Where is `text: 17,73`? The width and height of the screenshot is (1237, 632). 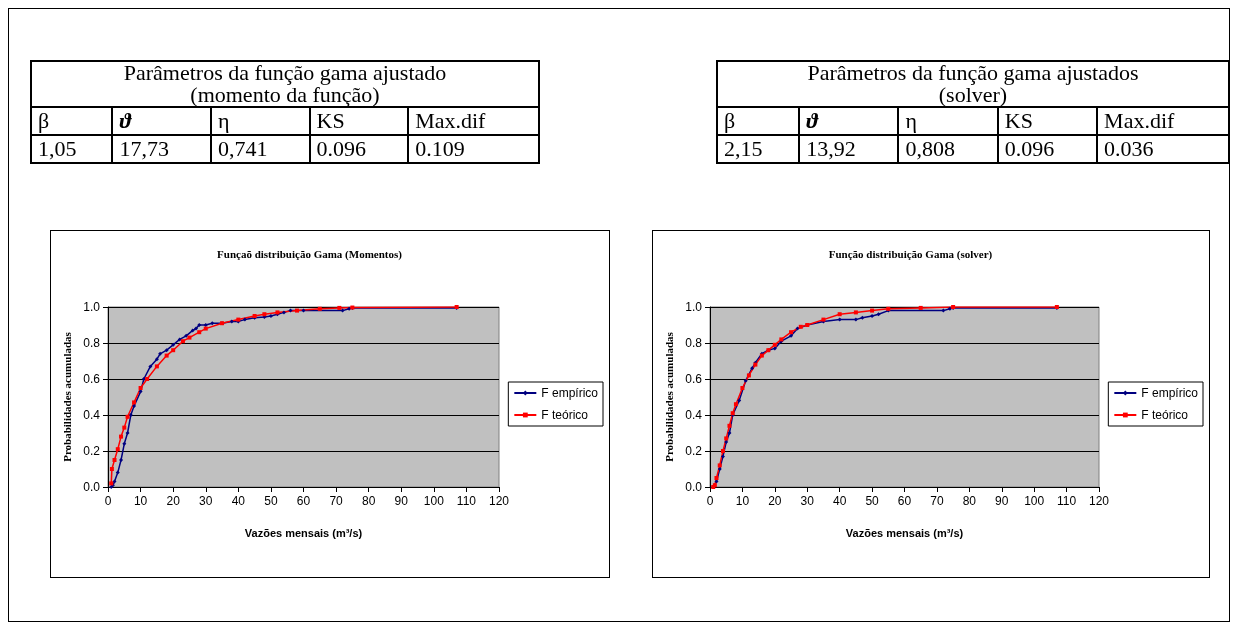 text: 17,73 is located at coordinates (144, 148).